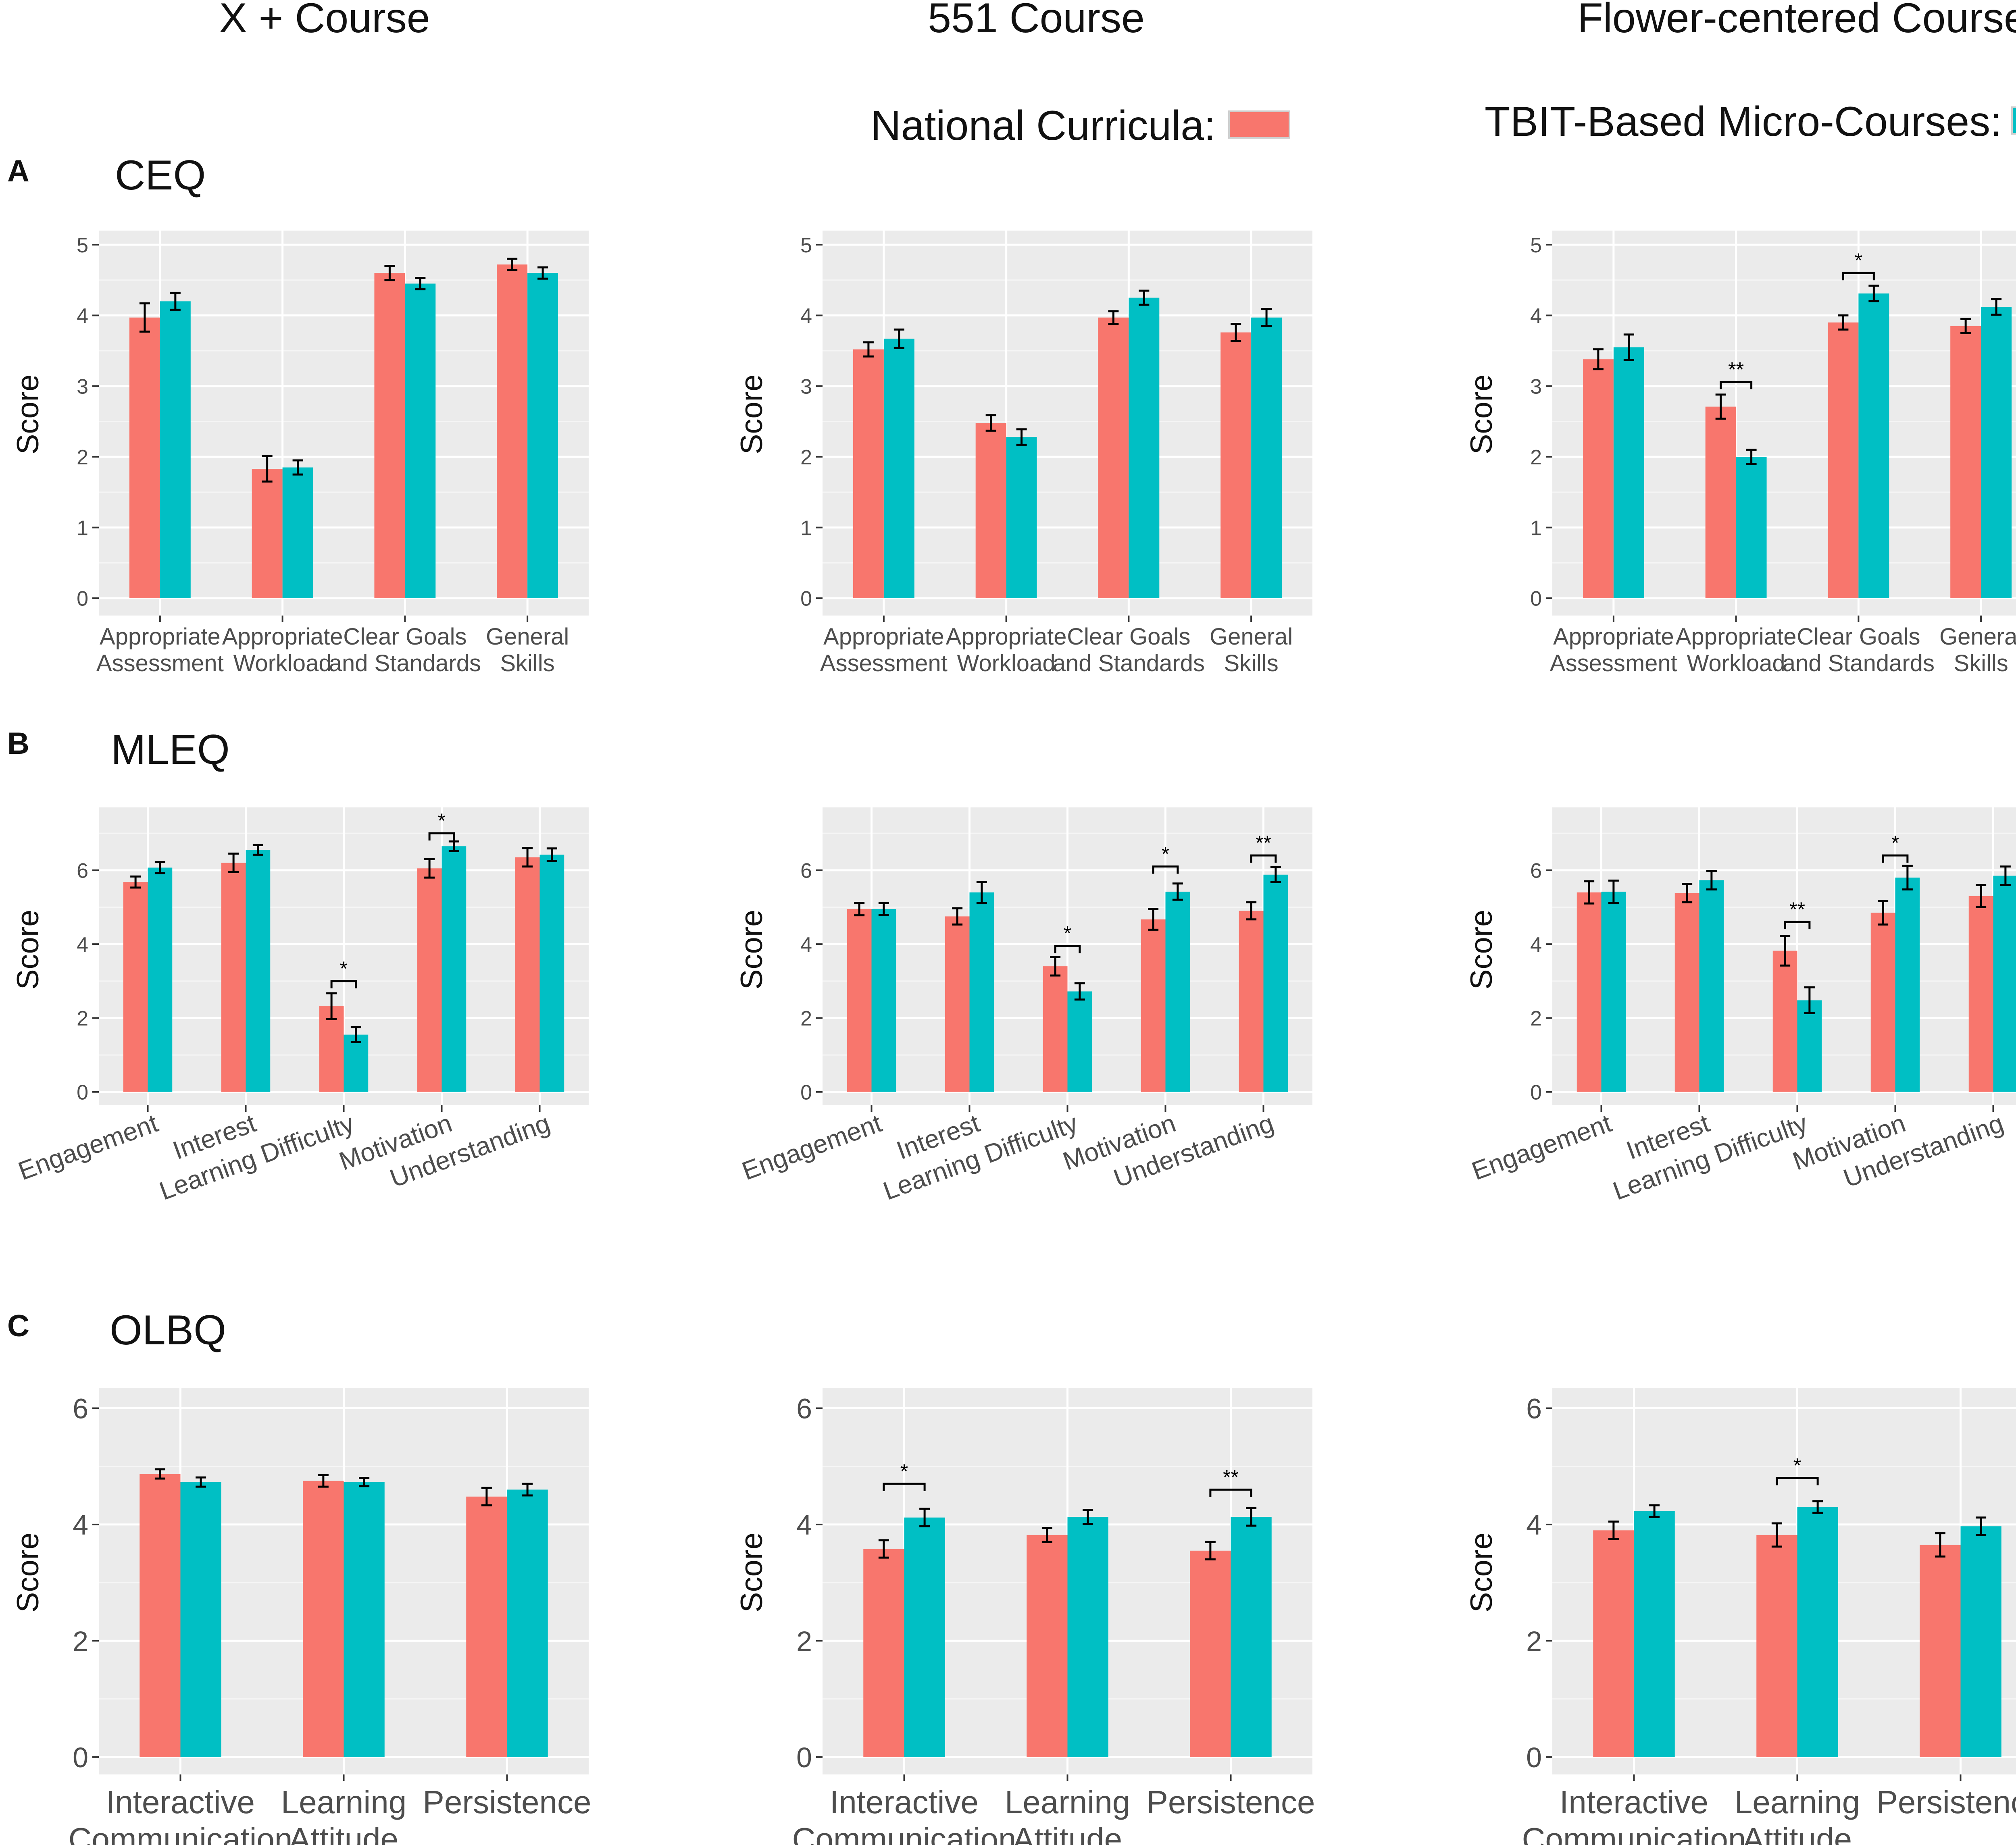 This screenshot has width=2016, height=1845. I want to click on legend-swatch-national, so click(1259, 124).